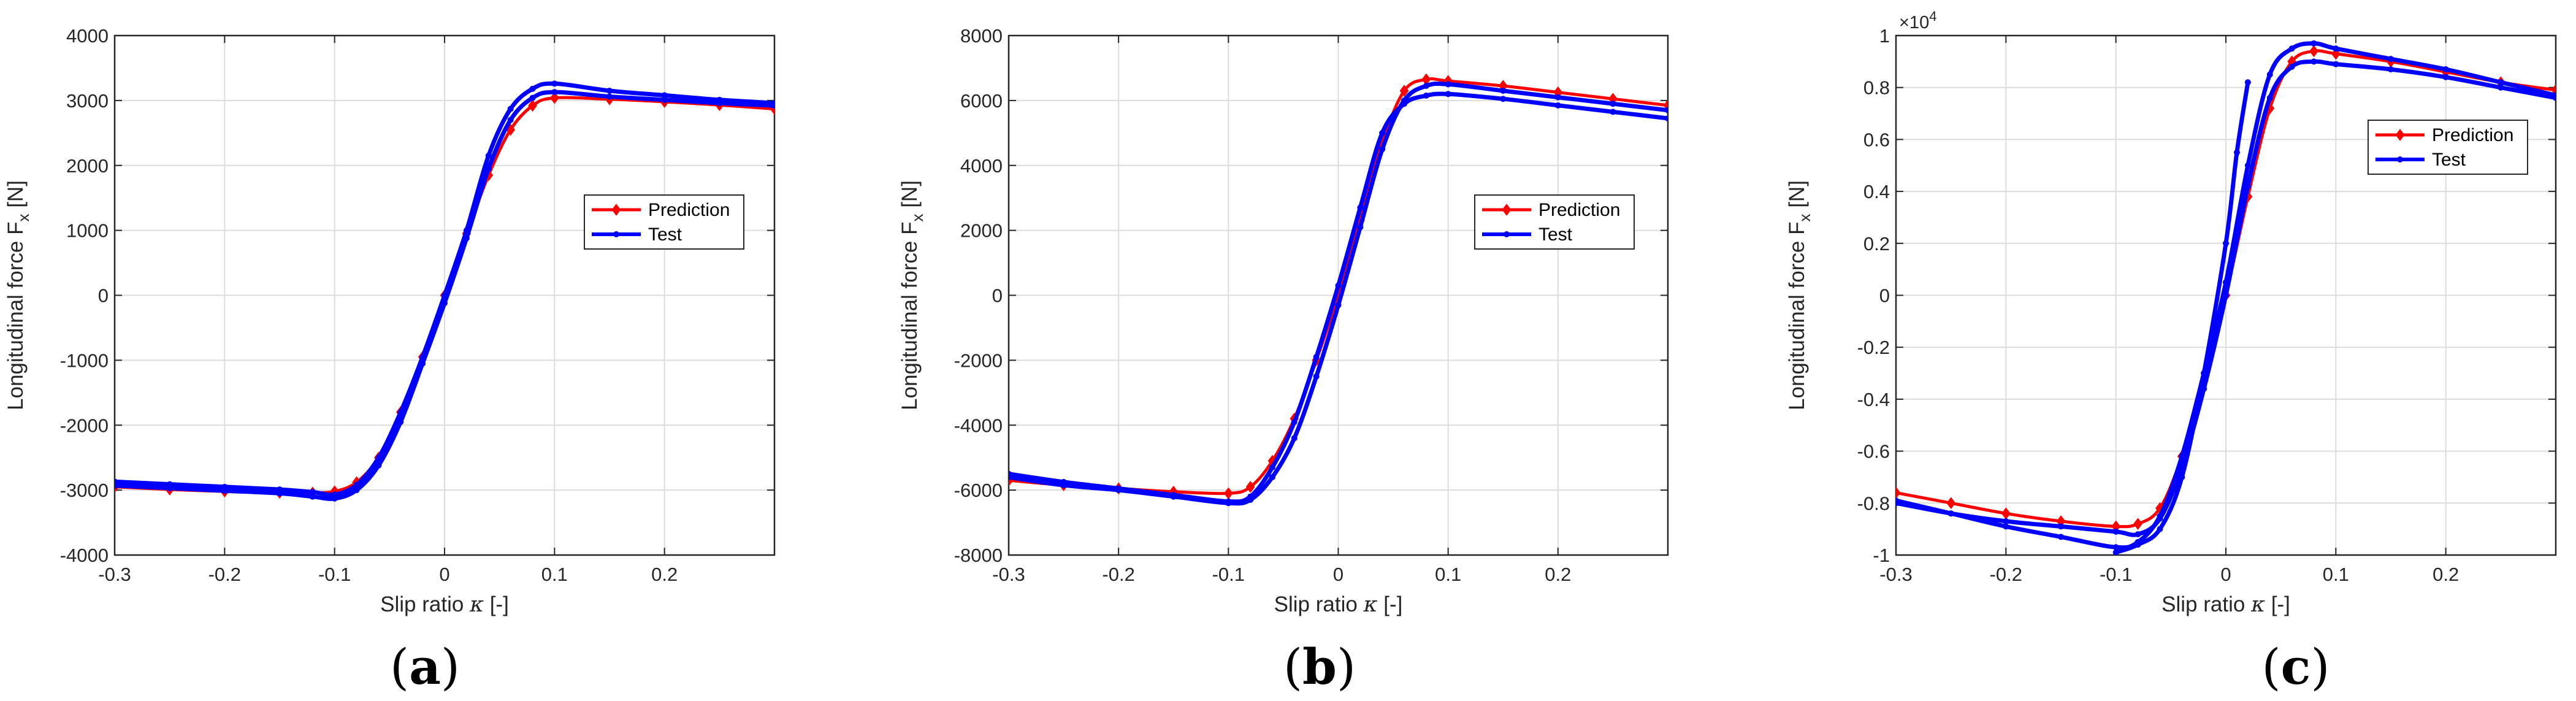 The image size is (2576, 701). Describe the element at coordinates (981, 36) in the screenshot. I see `y-tick-label: 8000` at that location.